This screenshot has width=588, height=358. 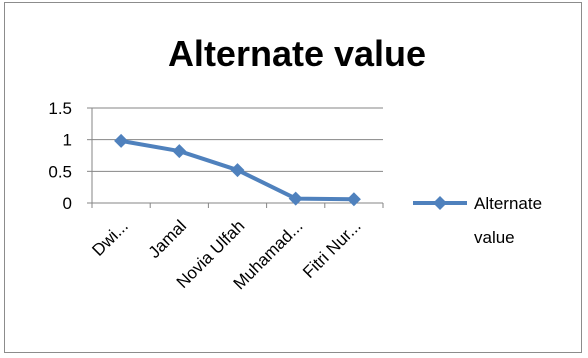 I want to click on y-axis-ticks: 0 0.5 1 1.5, so click(x=60, y=156).